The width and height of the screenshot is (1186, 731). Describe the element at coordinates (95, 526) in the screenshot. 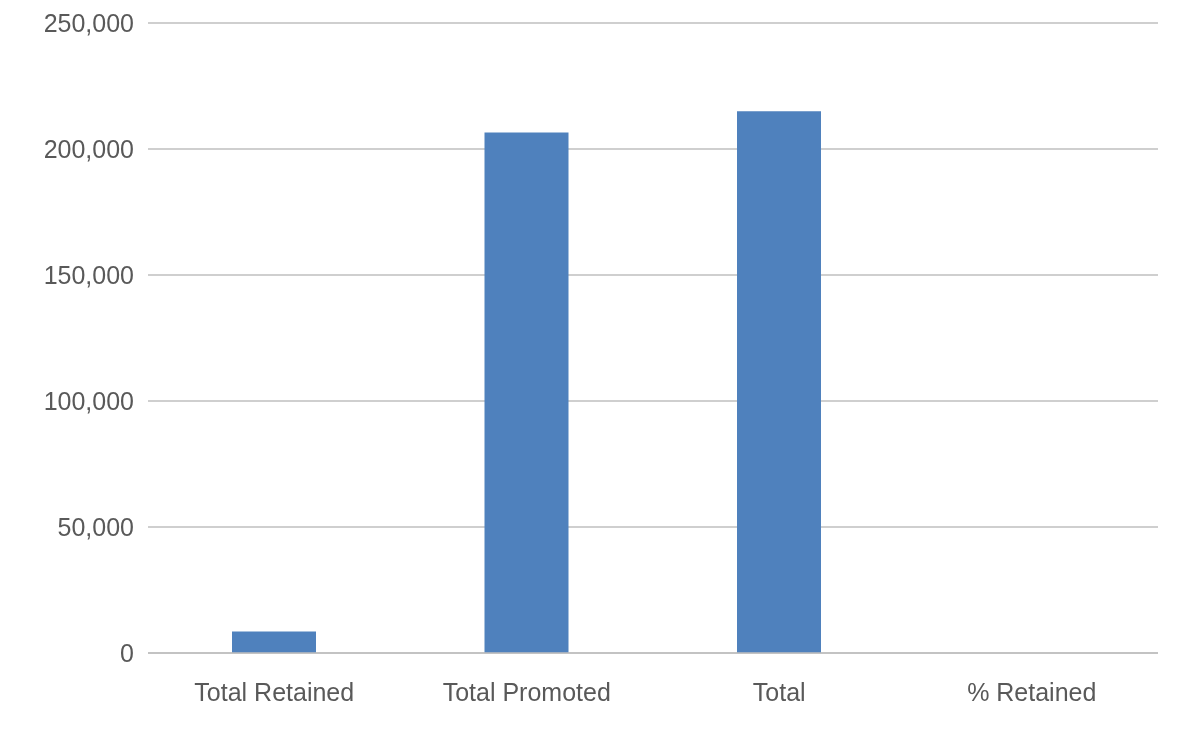

I see `y-tick-label: 50,000` at that location.